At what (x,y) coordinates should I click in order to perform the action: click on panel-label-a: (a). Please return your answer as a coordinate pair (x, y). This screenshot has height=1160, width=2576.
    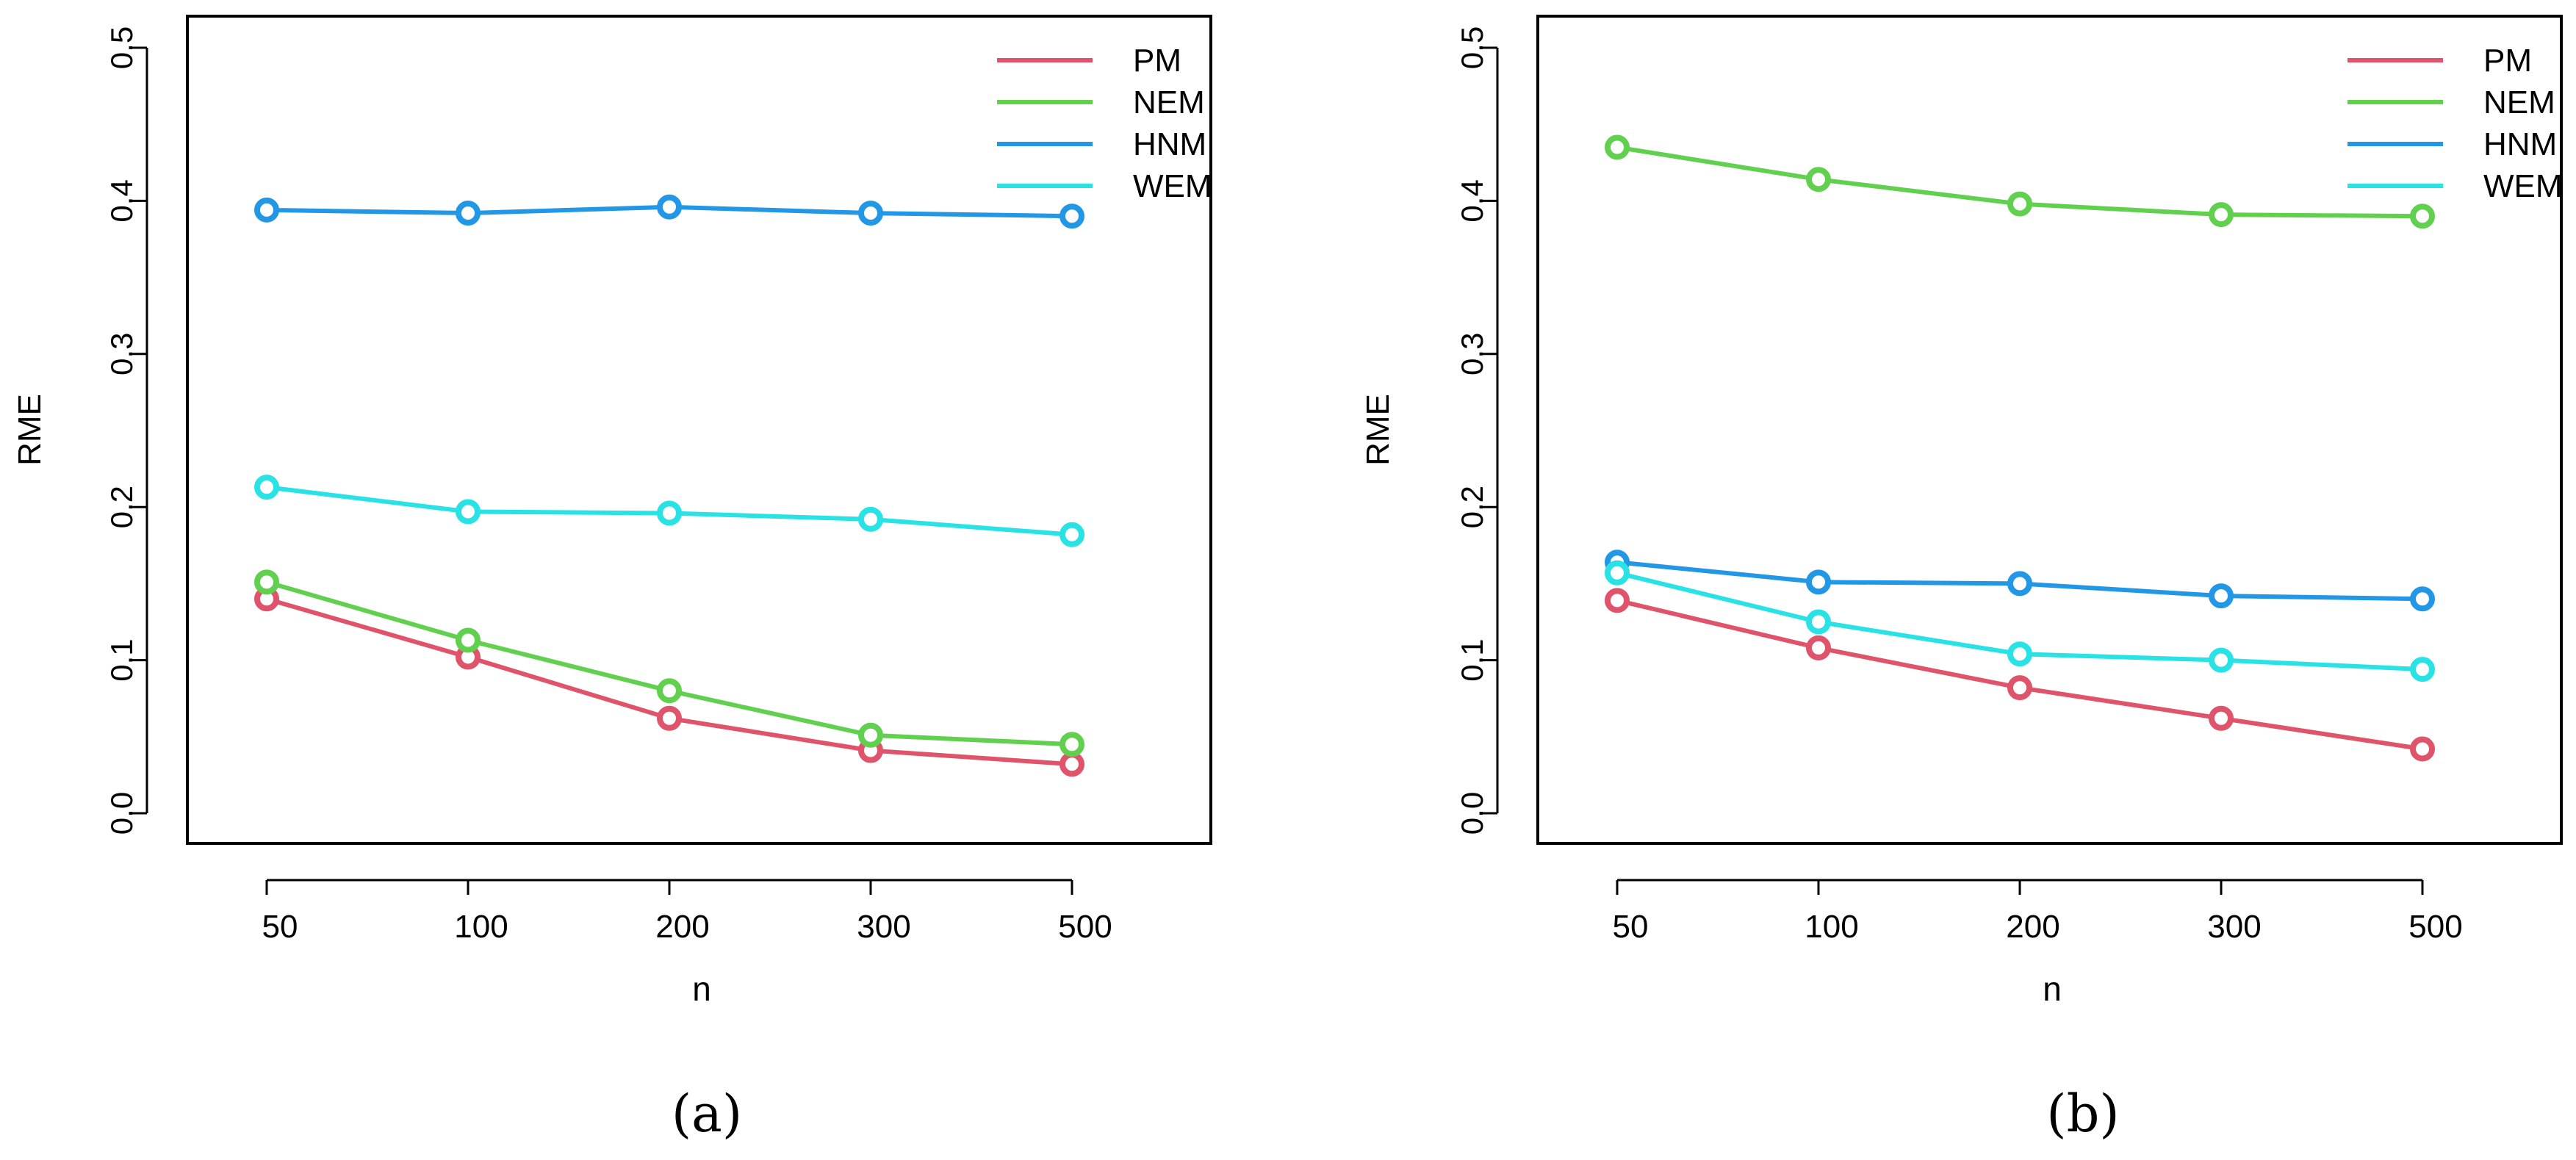
    Looking at the image, I should click on (707, 1114).